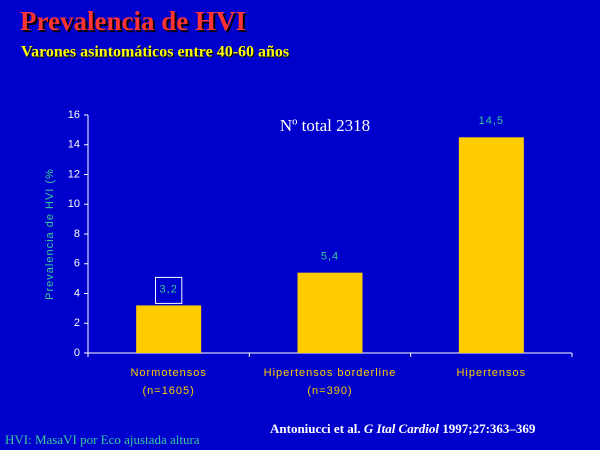 The image size is (600, 450). Describe the element at coordinates (102, 439) in the screenshot. I see `footnote: HVI: MasaVI por Eco ajustada altura` at that location.